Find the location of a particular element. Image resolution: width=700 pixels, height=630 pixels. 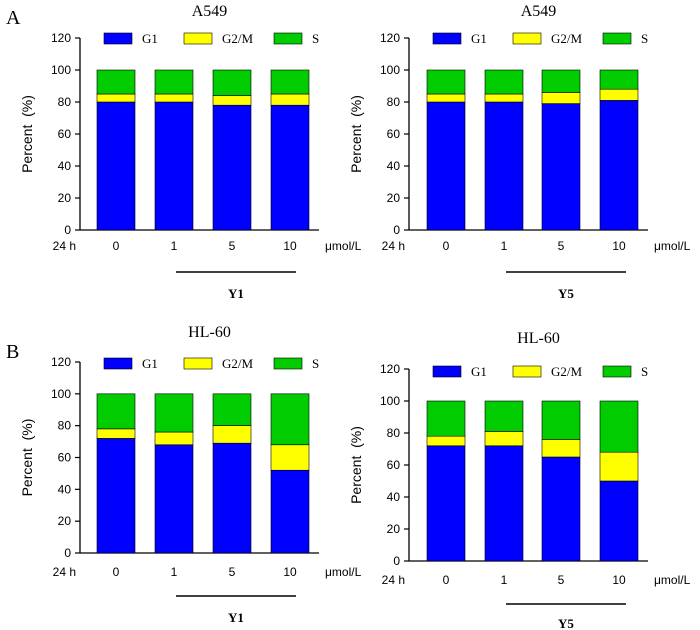

panel-label-b: B is located at coordinates (12, 352).